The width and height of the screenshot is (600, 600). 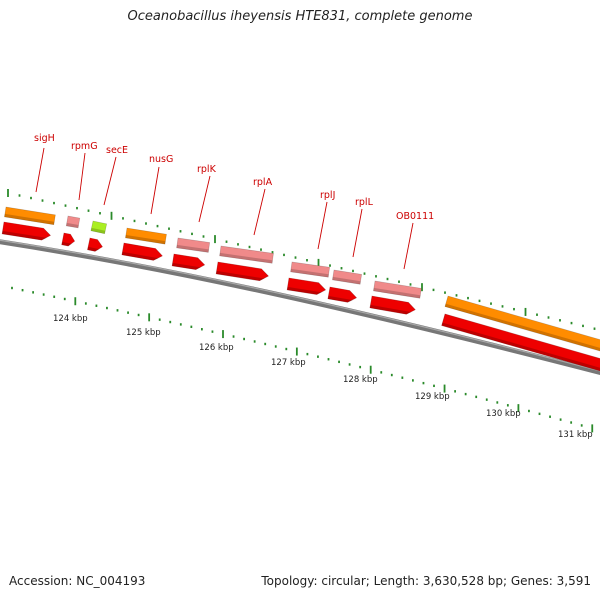 I want to click on gene-arrow-sigh, so click(x=26, y=231).